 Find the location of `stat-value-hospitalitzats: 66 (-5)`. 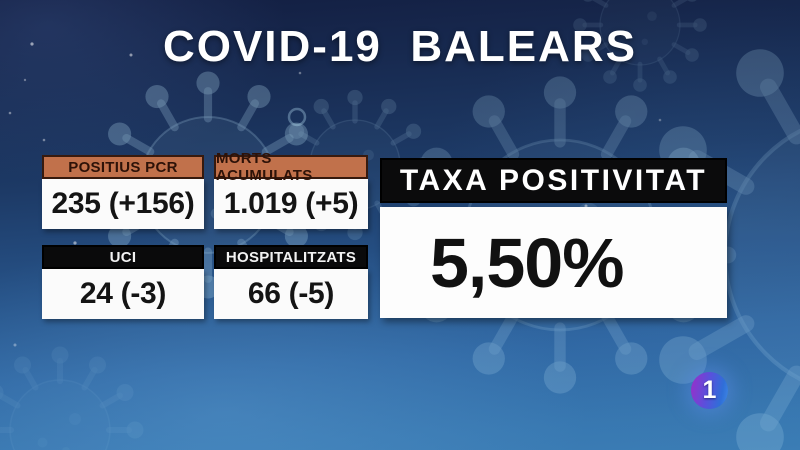

stat-value-hospitalitzats: 66 (-5) is located at coordinates (291, 294).